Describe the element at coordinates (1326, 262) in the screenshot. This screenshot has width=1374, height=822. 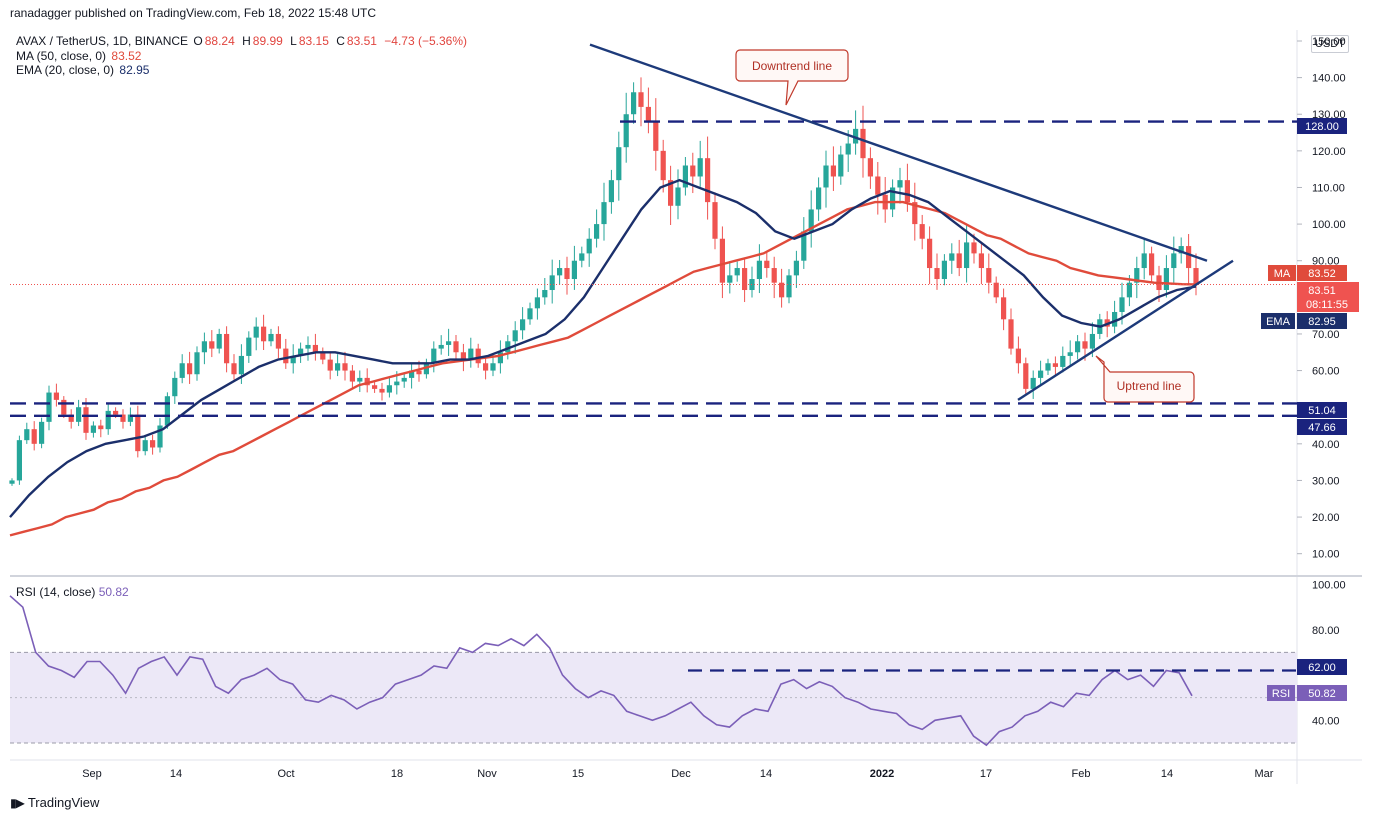
I see `price-tick-label: 90.00` at that location.